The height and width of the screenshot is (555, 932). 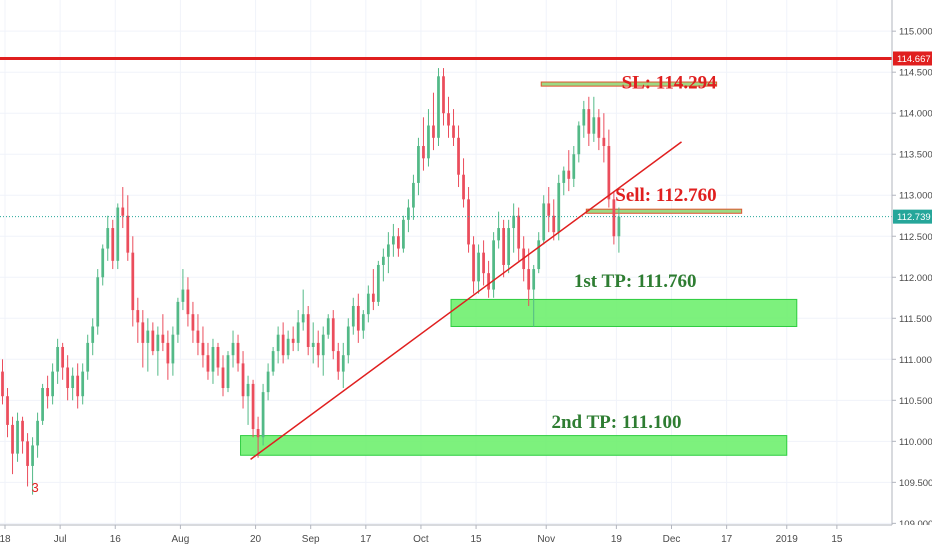 I want to click on sl-price-badge-bg, so click(x=912, y=58).